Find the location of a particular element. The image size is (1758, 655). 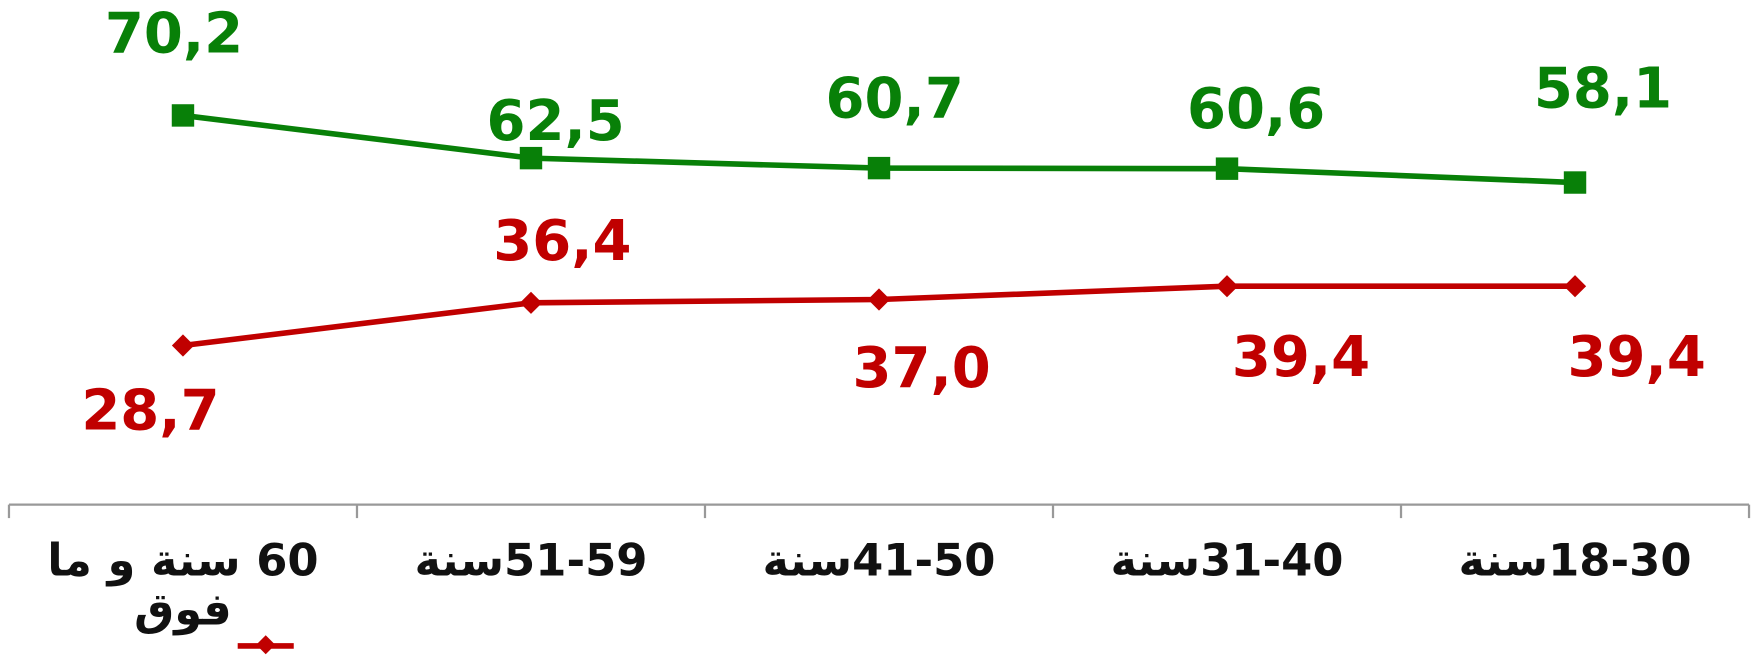

x-tick-label-box: 41-50سنة is located at coordinates (879, 561).